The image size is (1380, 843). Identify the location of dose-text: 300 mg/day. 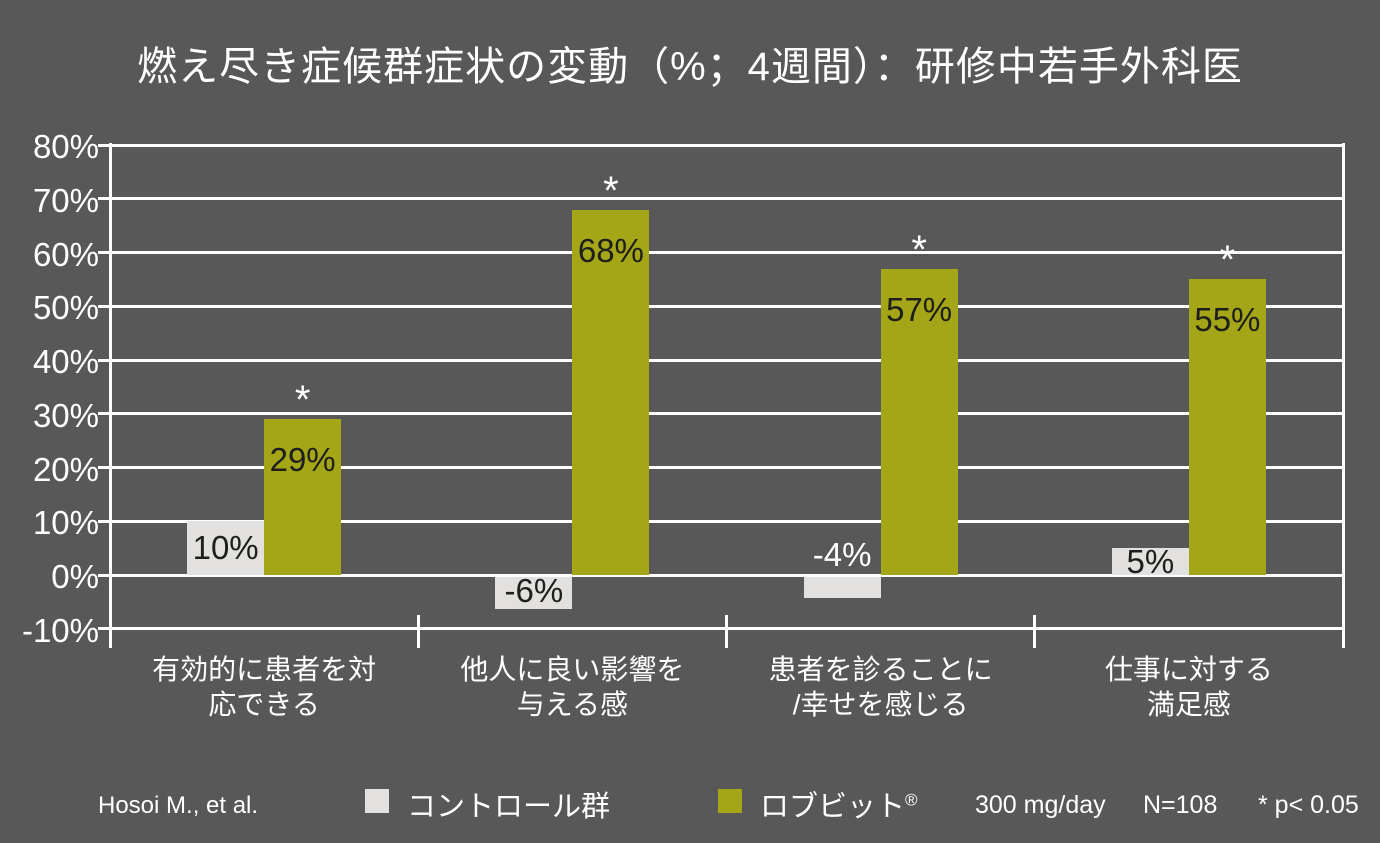
(1040, 805).